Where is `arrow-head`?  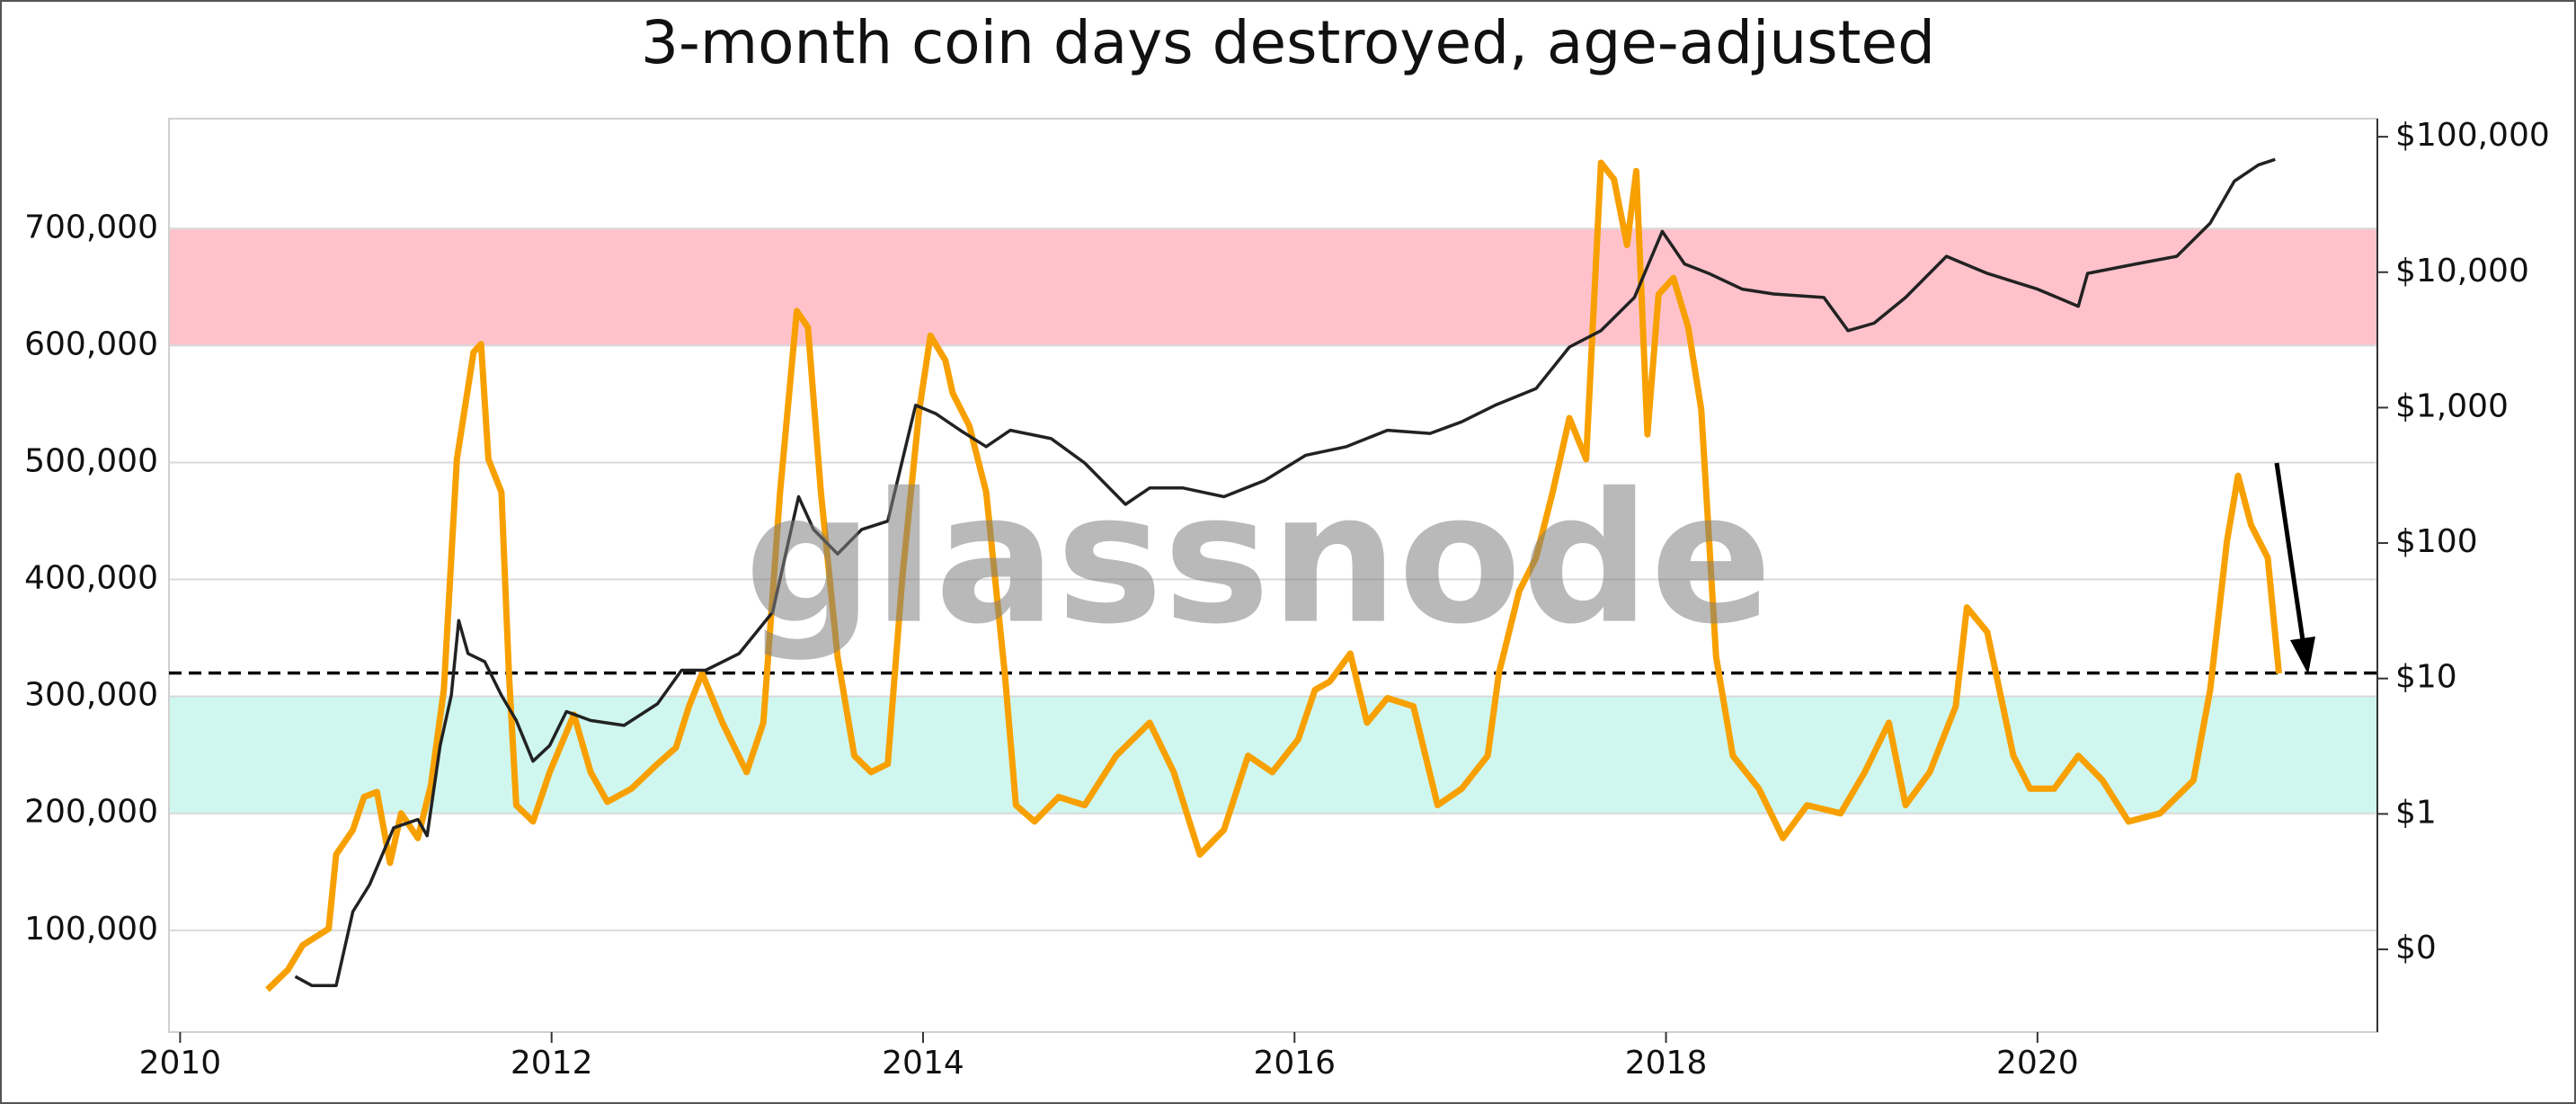
arrow-head is located at coordinates (2302, 655).